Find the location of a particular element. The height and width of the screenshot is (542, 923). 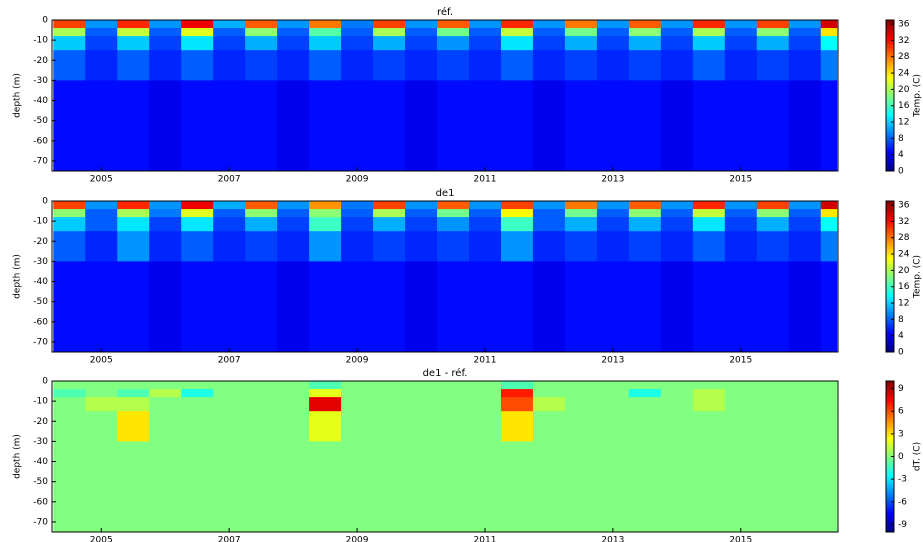

y-tick-label: -10 is located at coordinates (40, 41).